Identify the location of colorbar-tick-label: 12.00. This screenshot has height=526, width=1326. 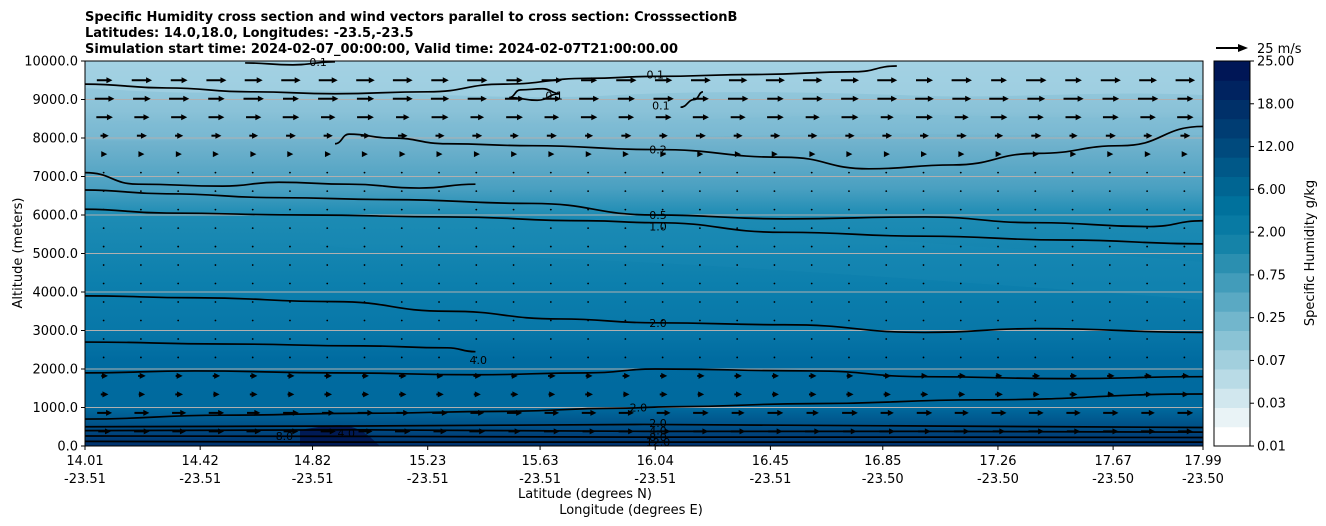
(1275, 147).